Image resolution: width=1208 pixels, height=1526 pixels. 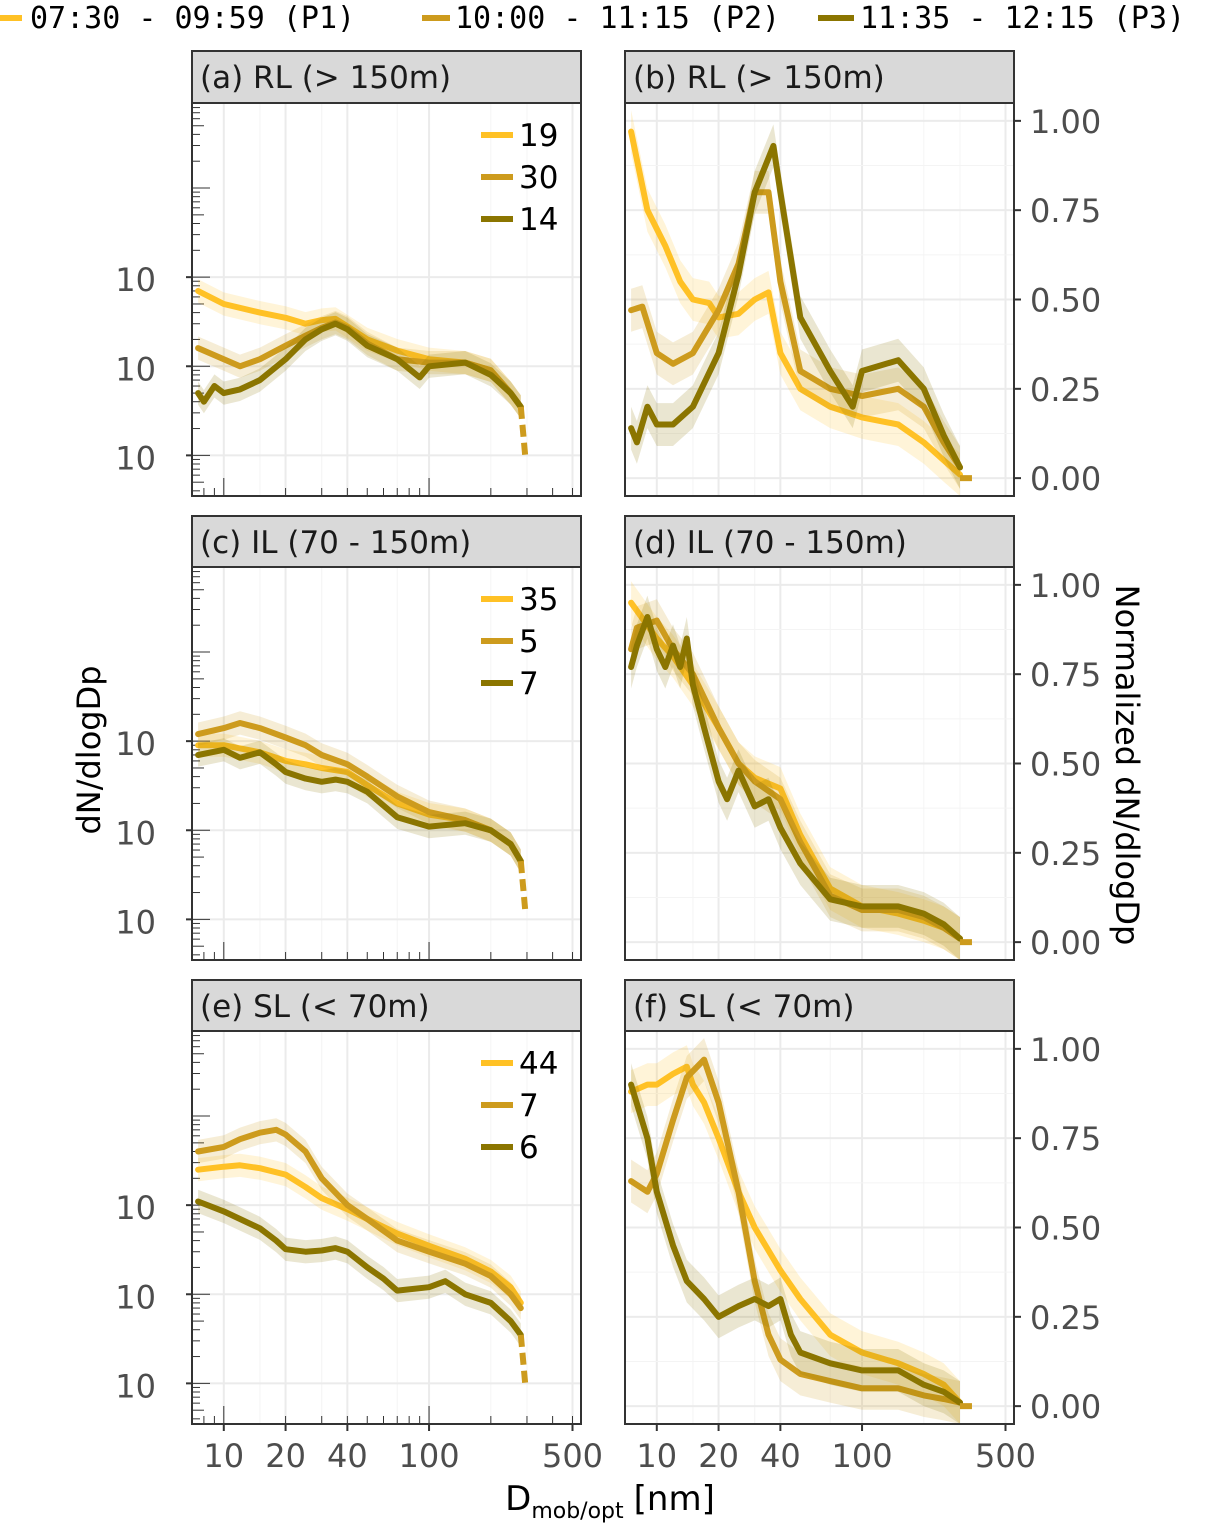 I want to click on x-axis-label-sub: mob/opt, so click(x=577, y=1511).